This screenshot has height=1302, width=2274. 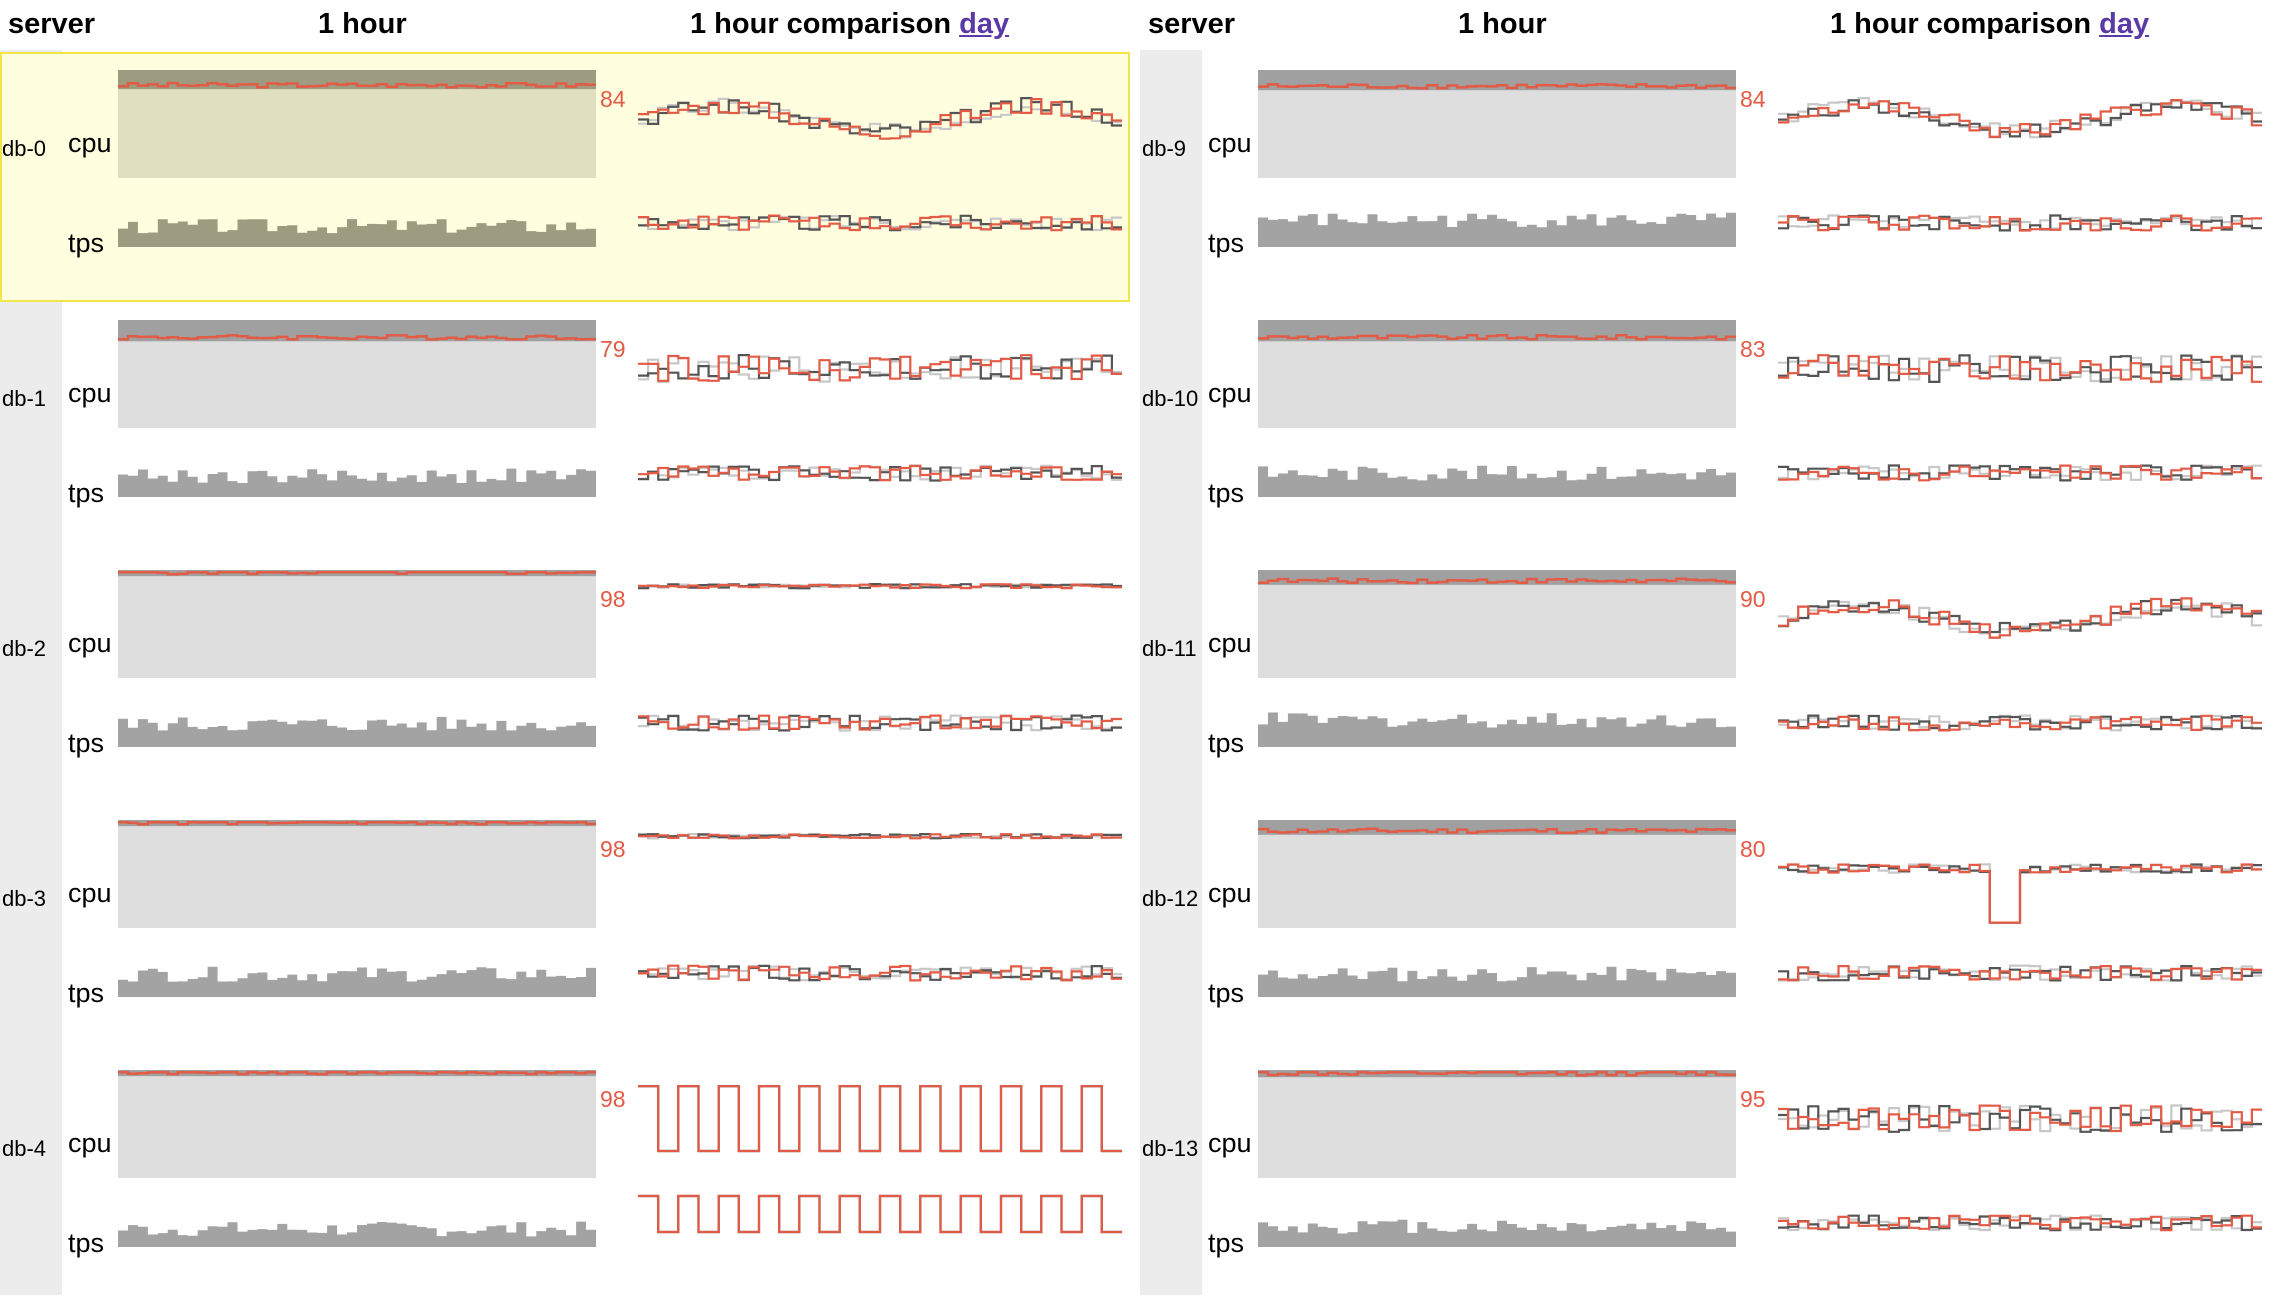 I want to click on comparison-header-label: 1 hour comparison, so click(x=1961, y=24).